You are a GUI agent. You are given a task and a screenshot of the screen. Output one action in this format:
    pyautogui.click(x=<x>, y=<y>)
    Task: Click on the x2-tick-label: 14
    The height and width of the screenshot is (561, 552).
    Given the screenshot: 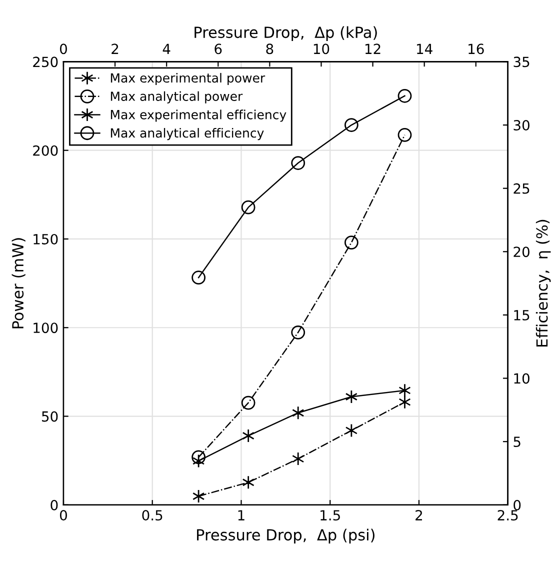 What is the action you would take?
    pyautogui.click(x=424, y=49)
    